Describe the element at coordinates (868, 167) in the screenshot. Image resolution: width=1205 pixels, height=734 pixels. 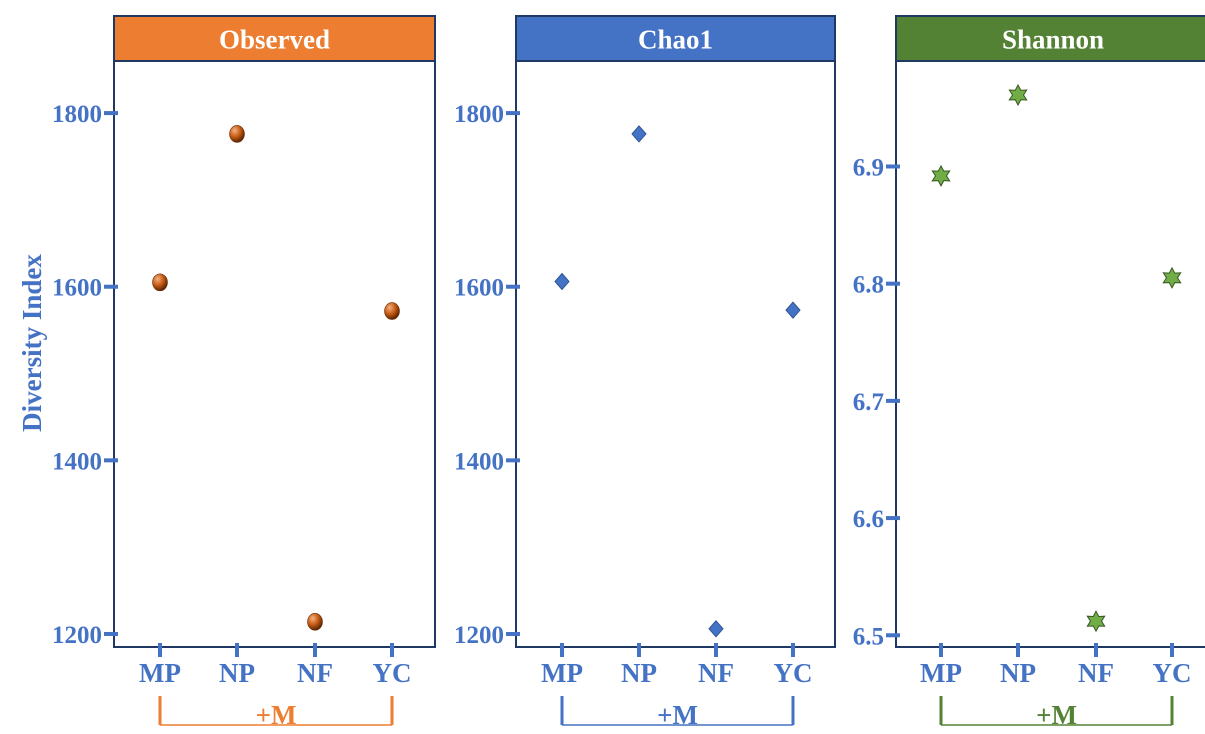
I see `y-tick-label: 6.9` at that location.